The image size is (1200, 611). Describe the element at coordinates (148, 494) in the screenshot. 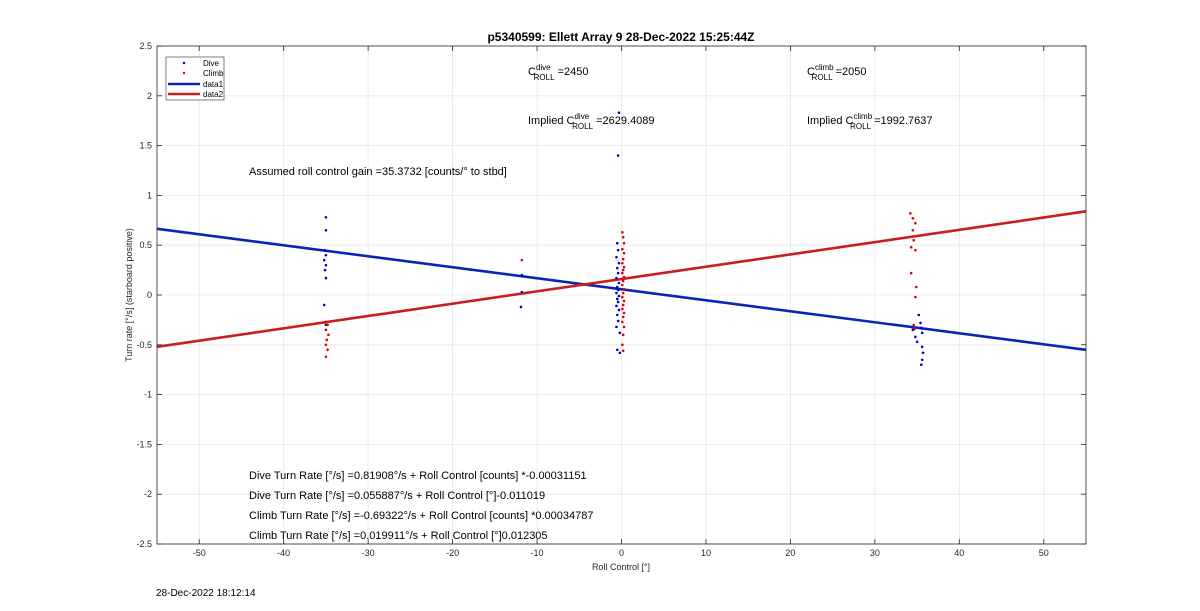

I see `y-tick-label: -2` at that location.